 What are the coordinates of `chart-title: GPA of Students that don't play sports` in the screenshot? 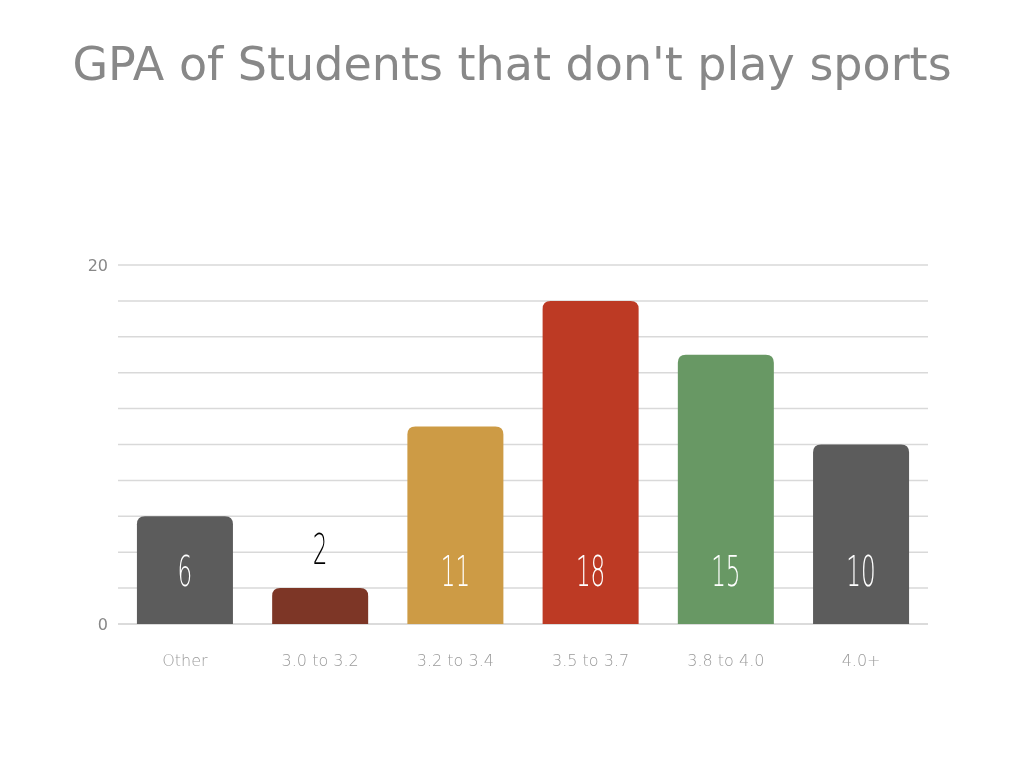 It's located at (512, 64).